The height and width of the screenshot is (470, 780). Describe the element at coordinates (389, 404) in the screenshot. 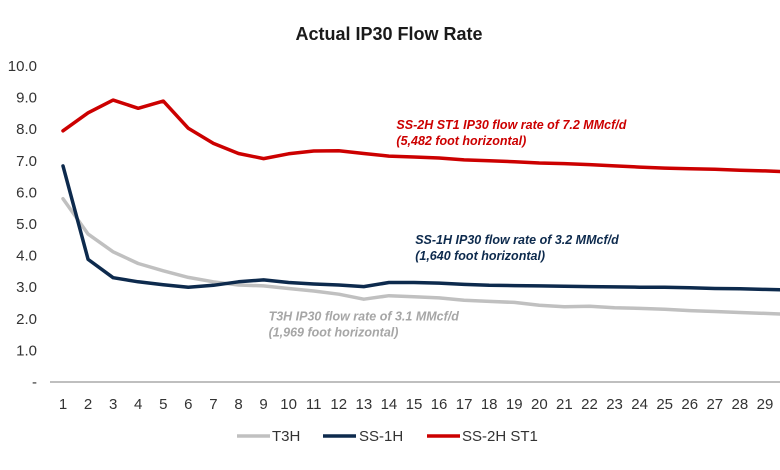

I see `x-tick-label: 14` at that location.